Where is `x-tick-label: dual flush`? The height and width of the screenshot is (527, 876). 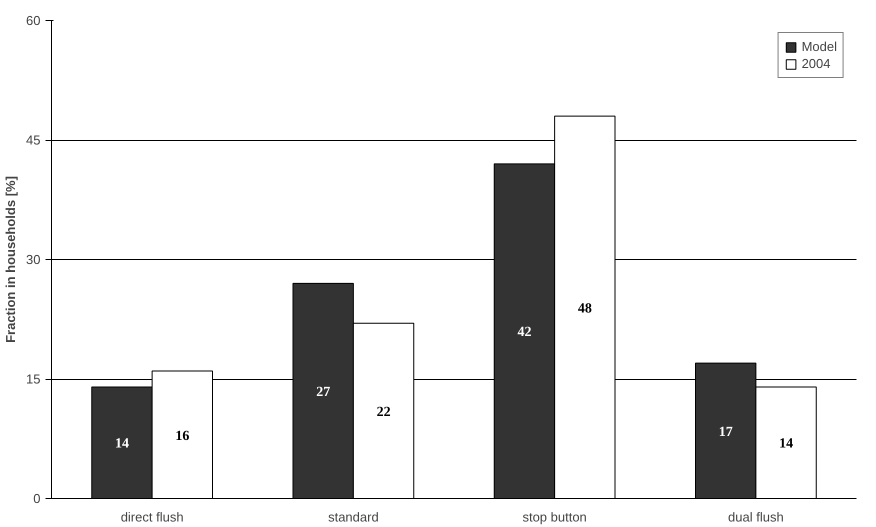
x-tick-label: dual flush is located at coordinates (756, 517).